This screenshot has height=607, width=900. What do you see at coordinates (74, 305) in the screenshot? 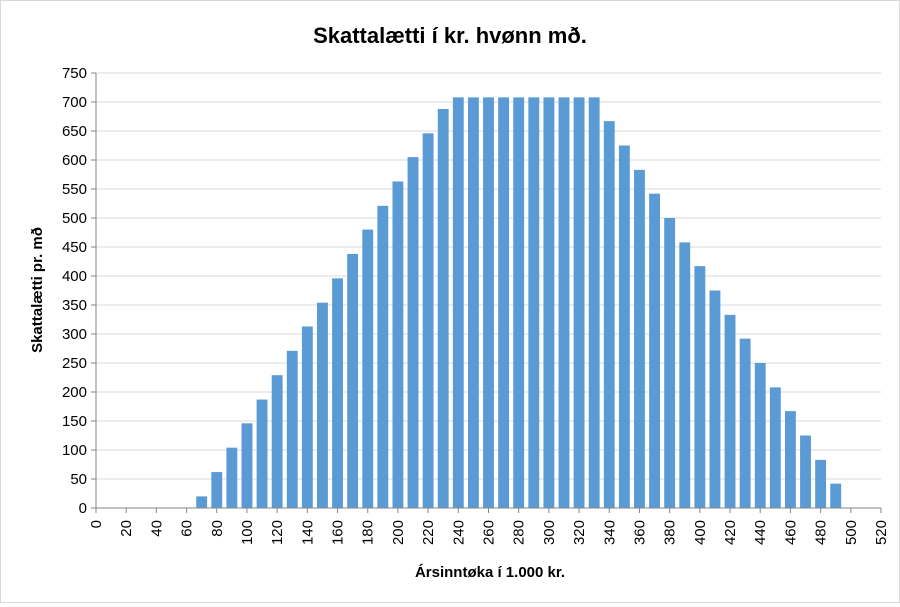
I see `y-tick-label: 350` at bounding box center [74, 305].